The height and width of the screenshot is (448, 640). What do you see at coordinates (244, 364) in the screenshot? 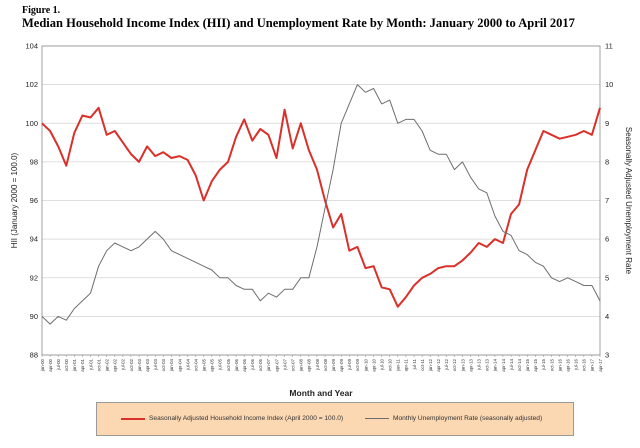
I see `x-tick-label: apr-06` at bounding box center [244, 364].